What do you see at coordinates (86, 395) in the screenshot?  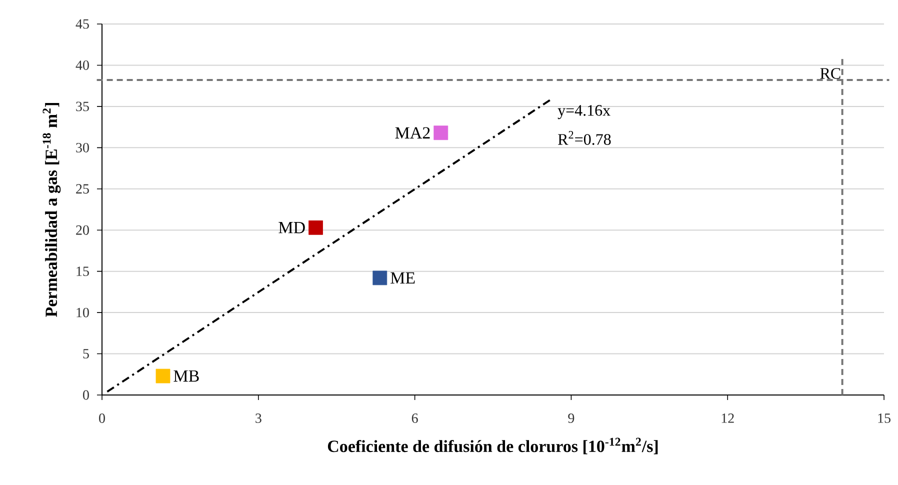 I see `y-tick-label: 0` at bounding box center [86, 395].